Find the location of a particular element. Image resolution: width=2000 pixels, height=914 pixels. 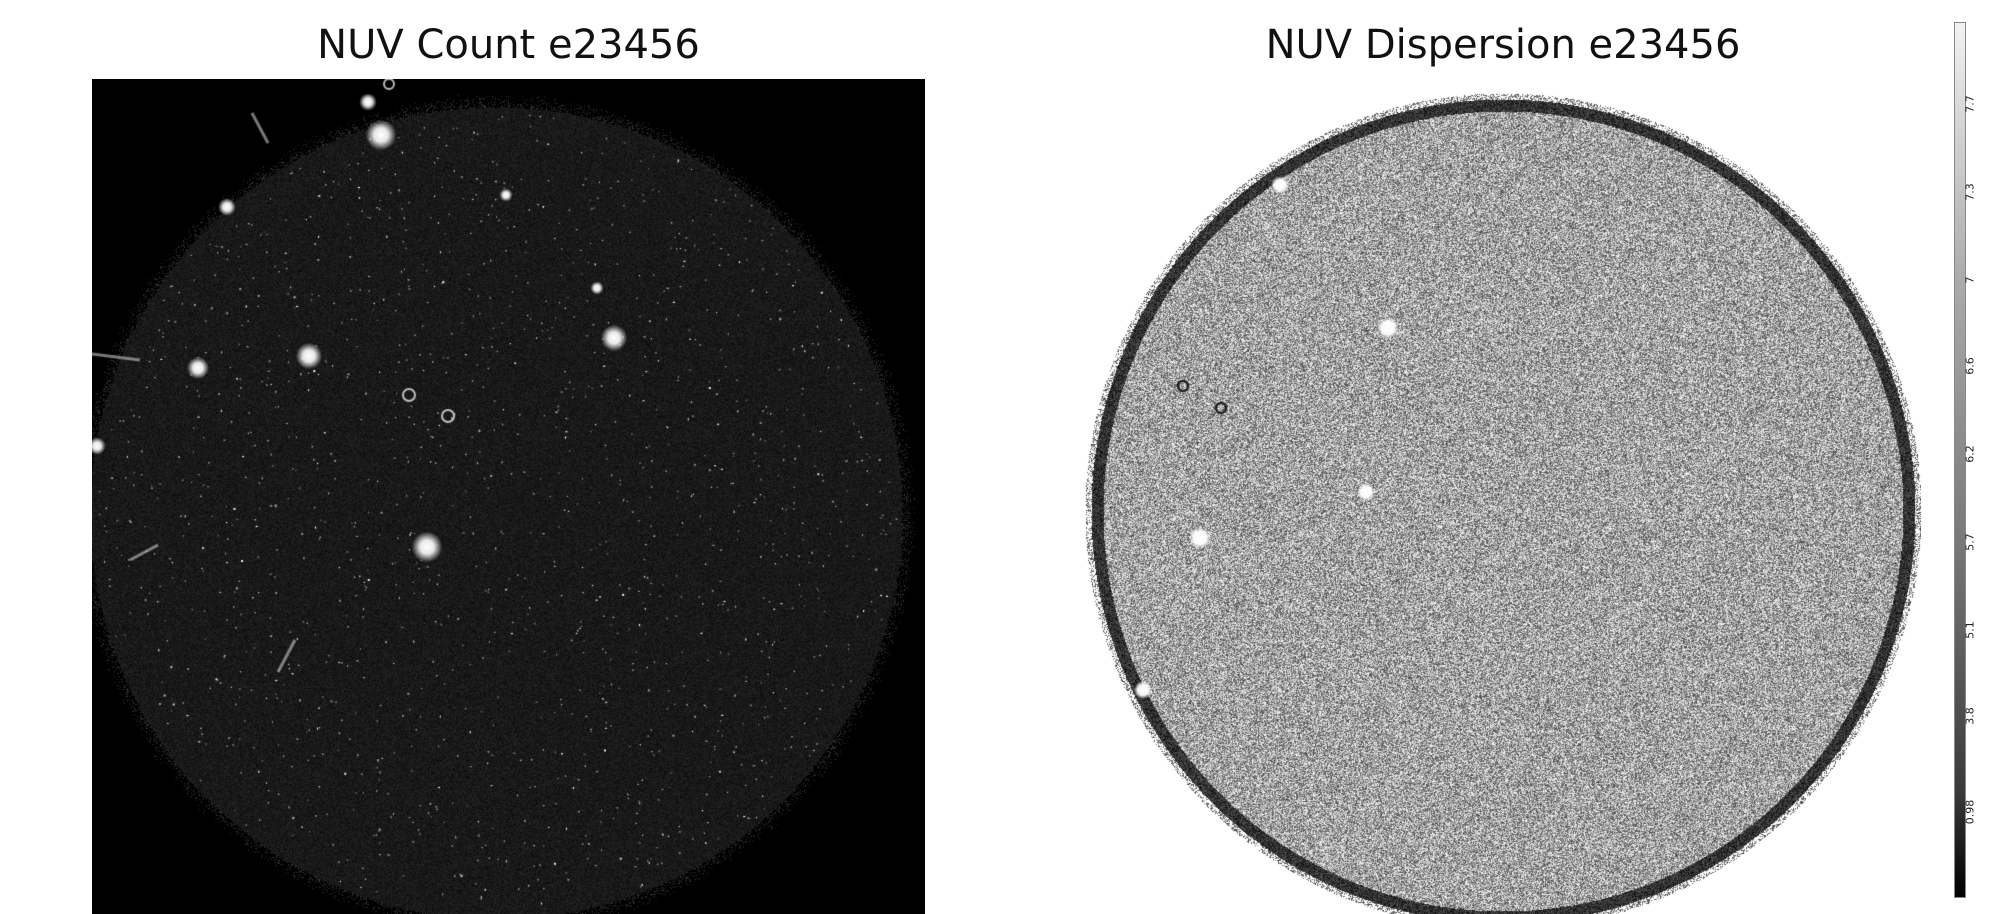

colorbar-tick: 3.8 is located at coordinates (1970, 716).